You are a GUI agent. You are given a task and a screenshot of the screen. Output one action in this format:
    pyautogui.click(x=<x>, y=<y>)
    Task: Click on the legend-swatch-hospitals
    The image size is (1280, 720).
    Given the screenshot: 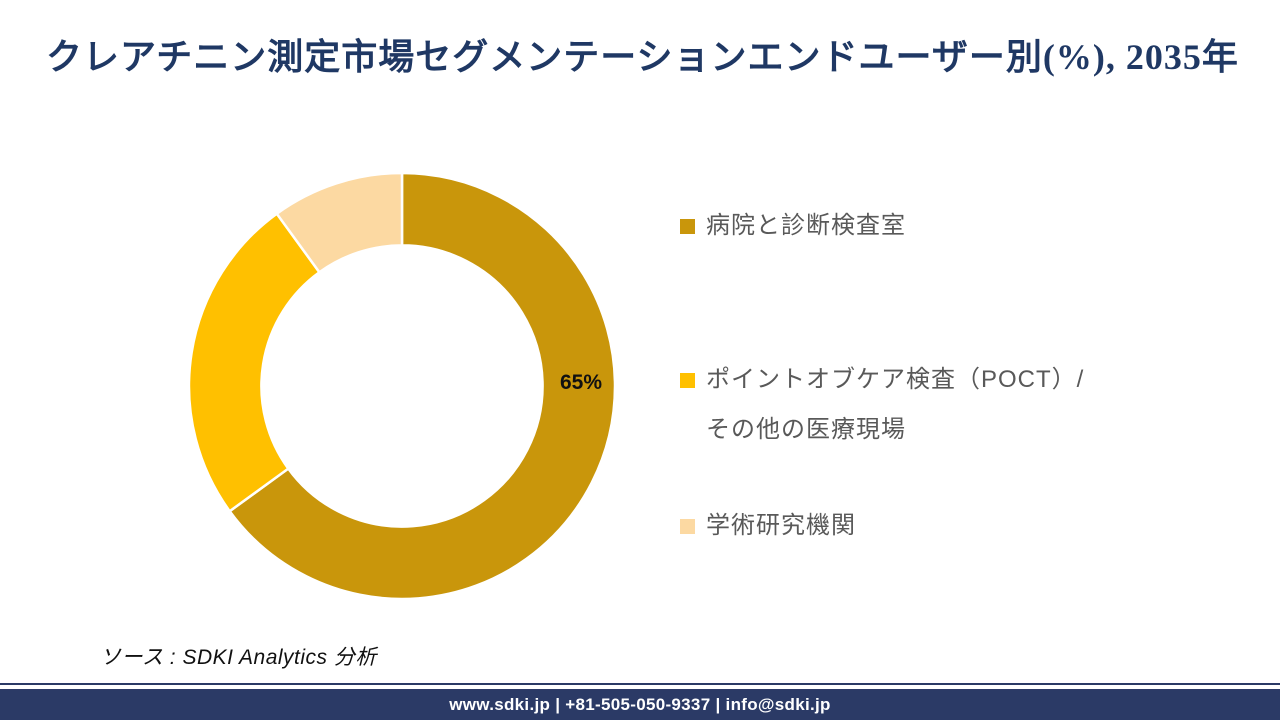 What is the action you would take?
    pyautogui.click(x=687, y=226)
    